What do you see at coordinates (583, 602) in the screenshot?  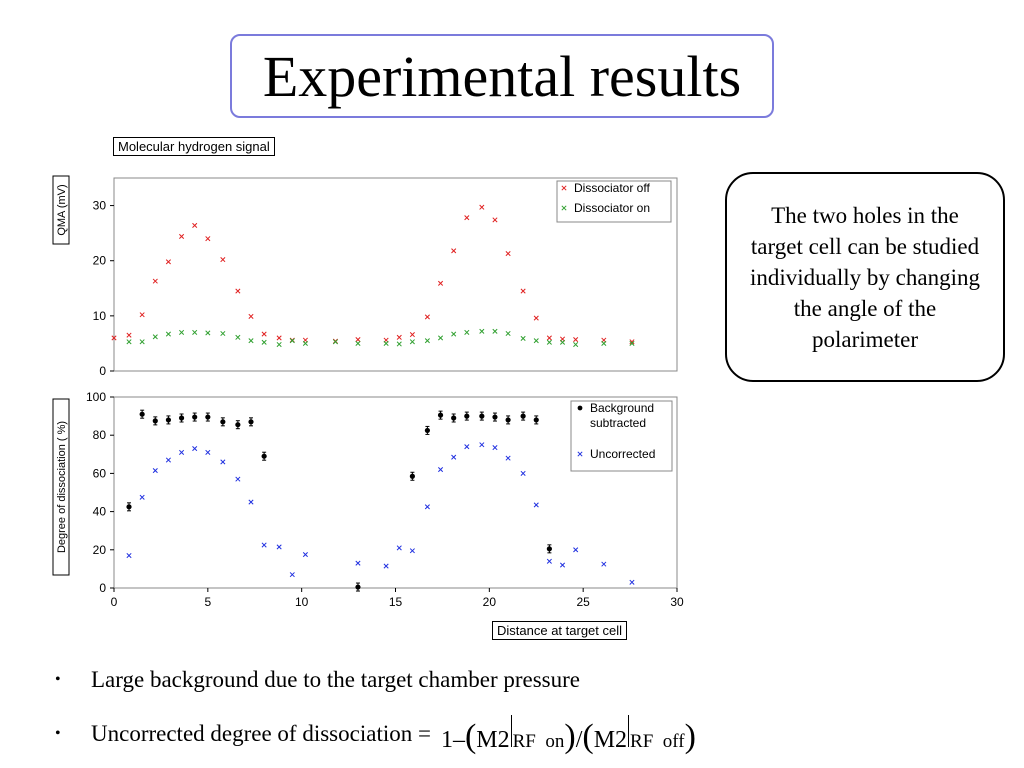 I see `chart2-xtick-label: 25` at bounding box center [583, 602].